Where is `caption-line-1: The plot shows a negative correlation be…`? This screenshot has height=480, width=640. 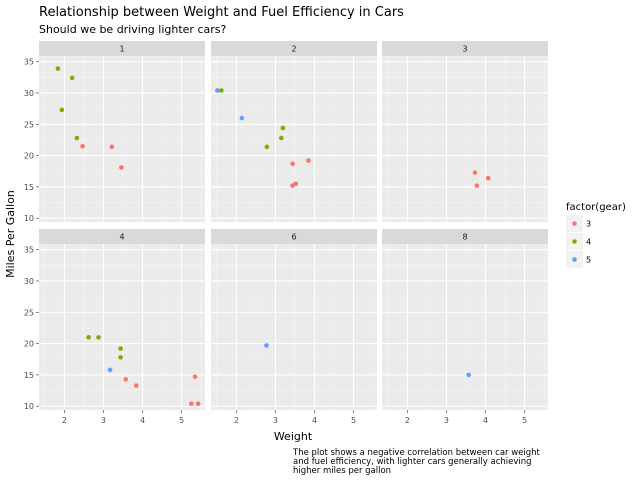 caption-line-1: The plot shows a negative correlation be… is located at coordinates (416, 453).